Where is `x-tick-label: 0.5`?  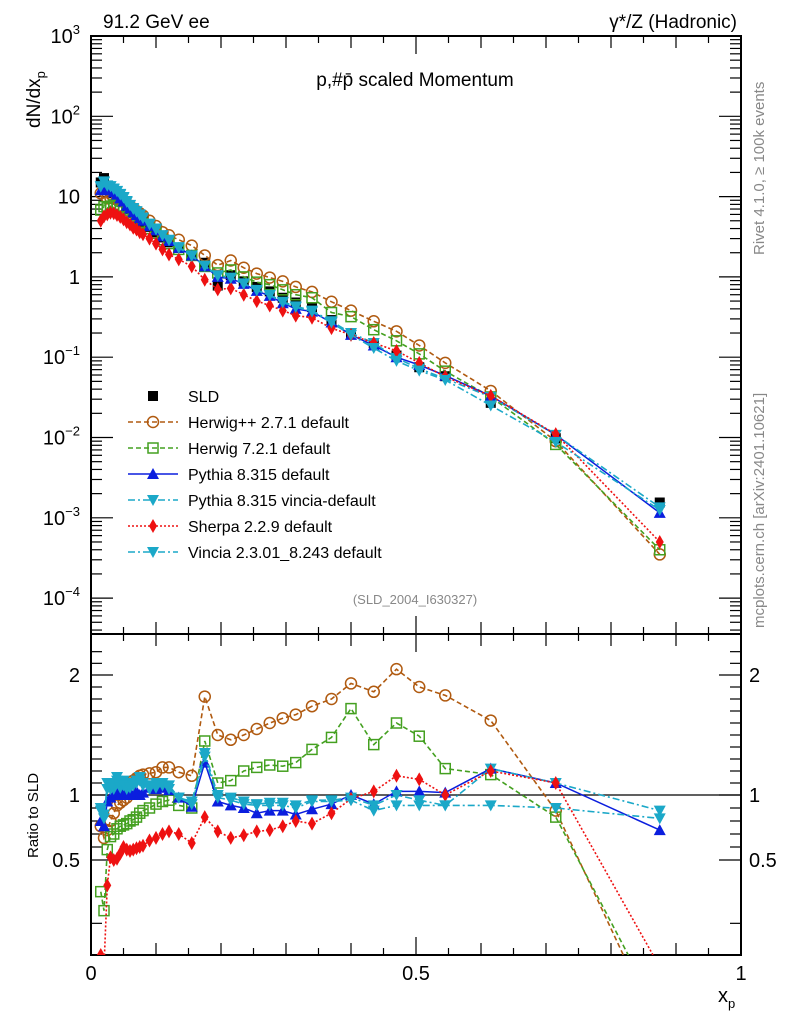 x-tick-label: 0.5 is located at coordinates (416, 974).